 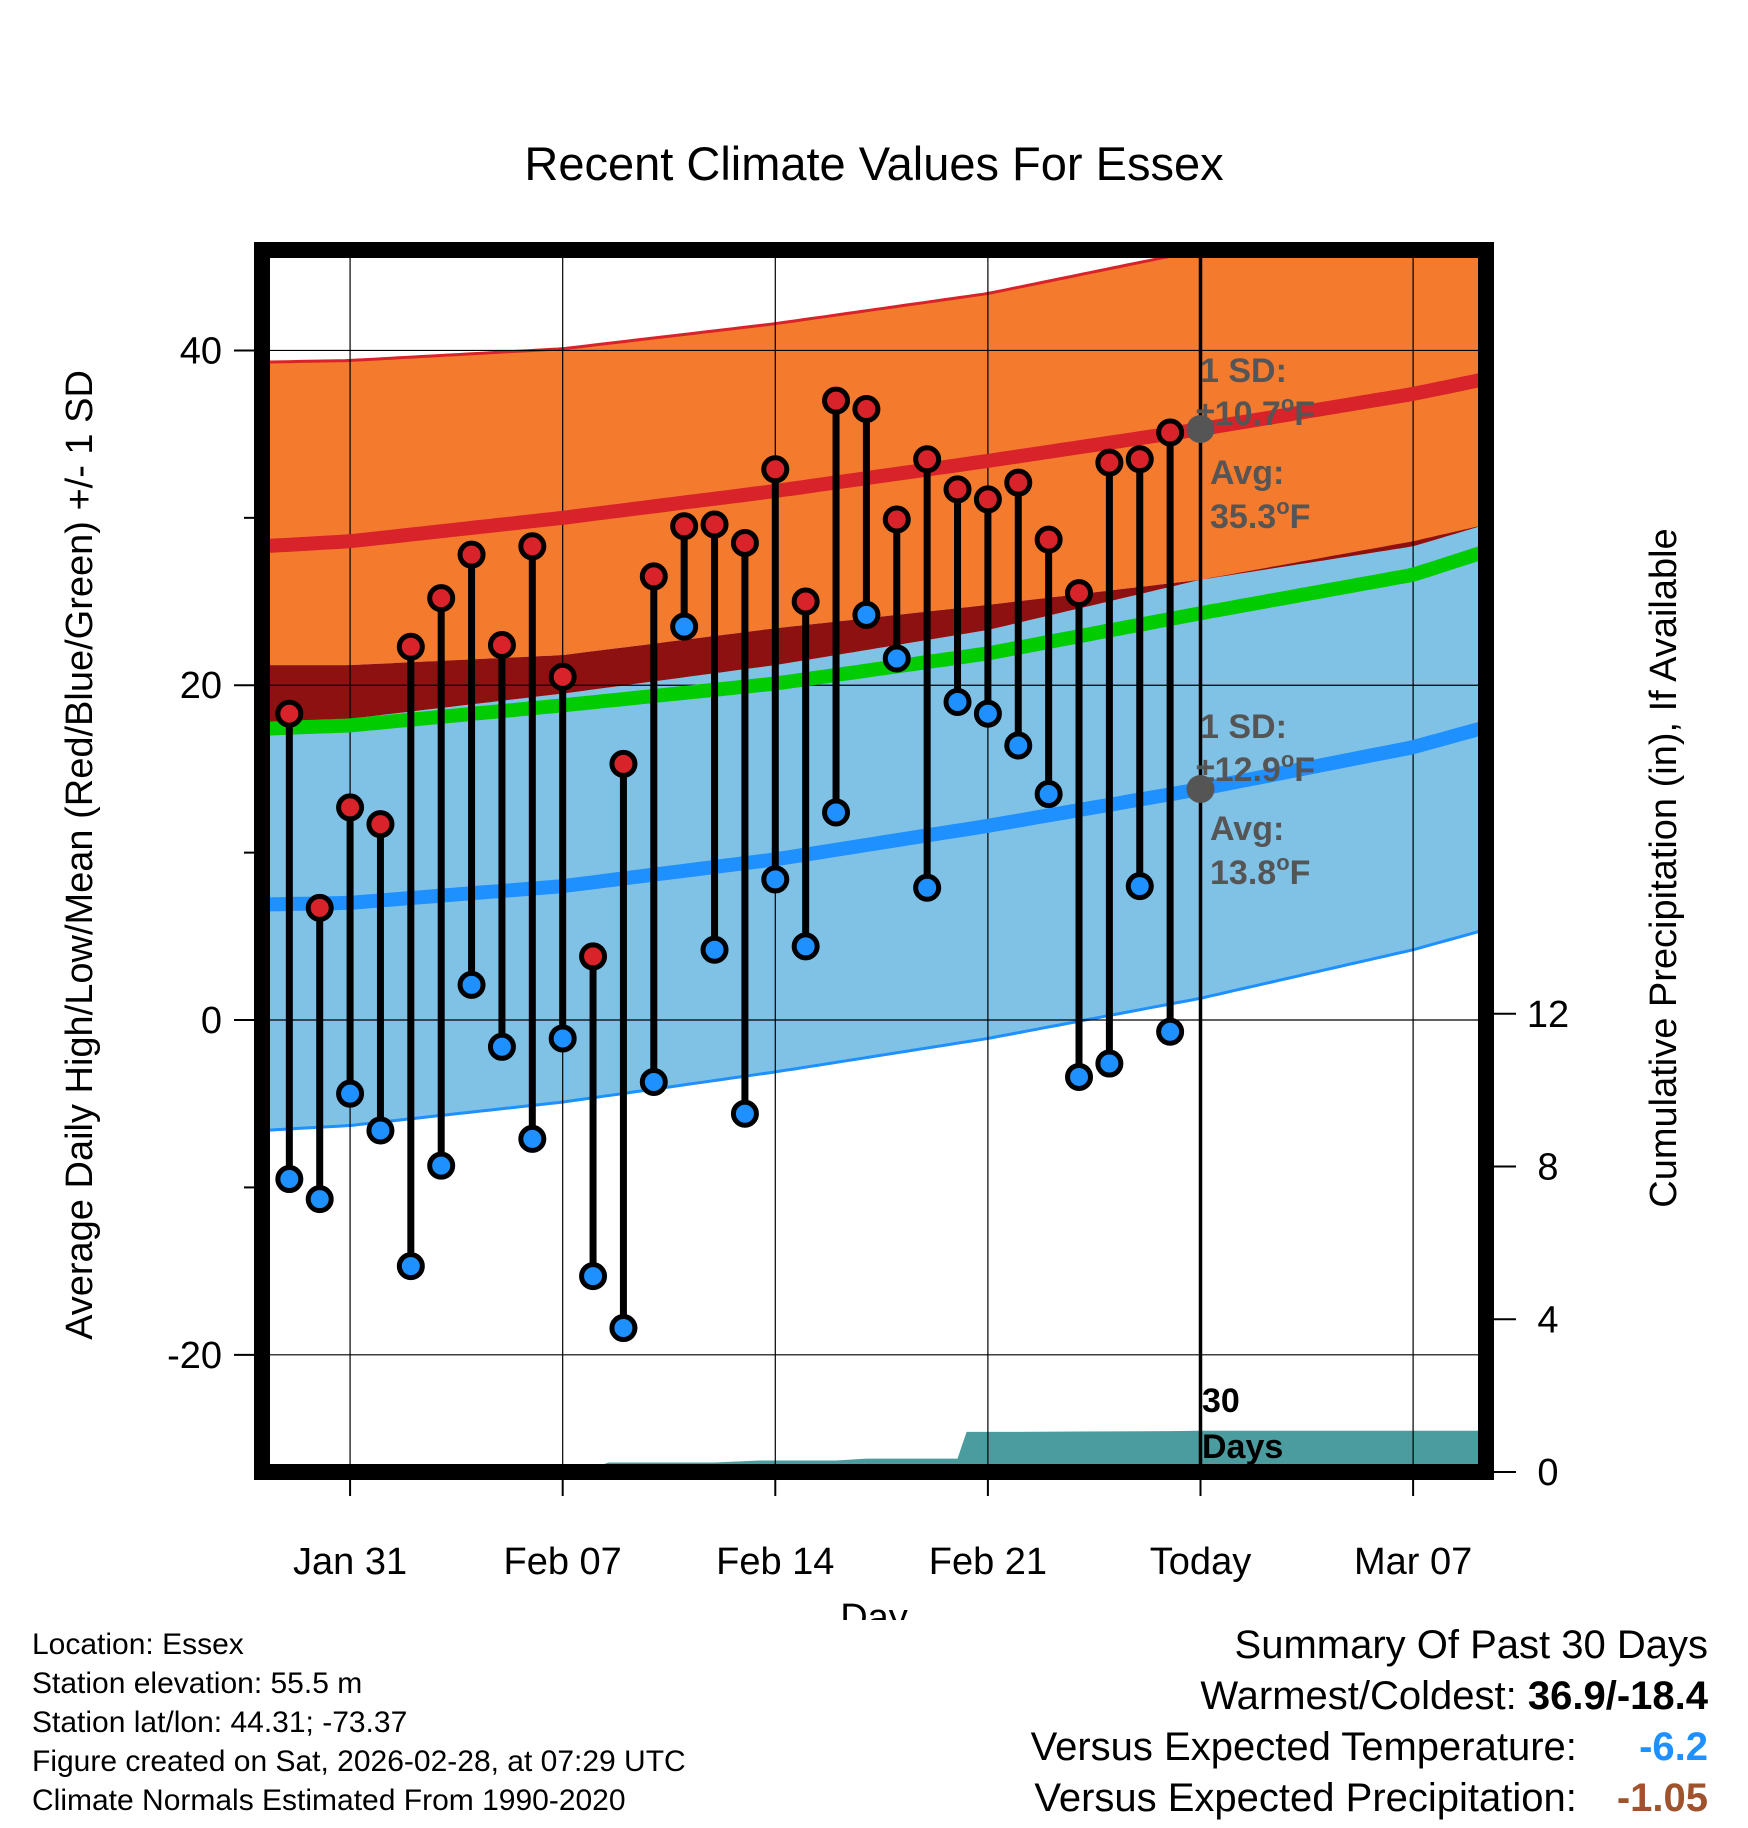 I want to click on x-tick-label: Feb 07, so click(x=563, y=1562).